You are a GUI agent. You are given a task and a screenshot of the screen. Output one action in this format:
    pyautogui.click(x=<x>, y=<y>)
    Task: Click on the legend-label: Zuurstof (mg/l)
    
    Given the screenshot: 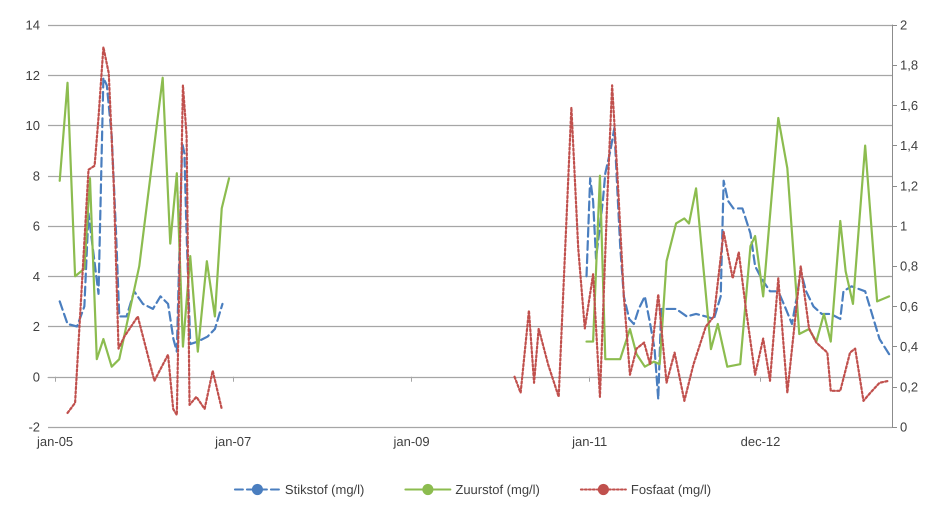 What is the action you would take?
    pyautogui.click(x=497, y=489)
    